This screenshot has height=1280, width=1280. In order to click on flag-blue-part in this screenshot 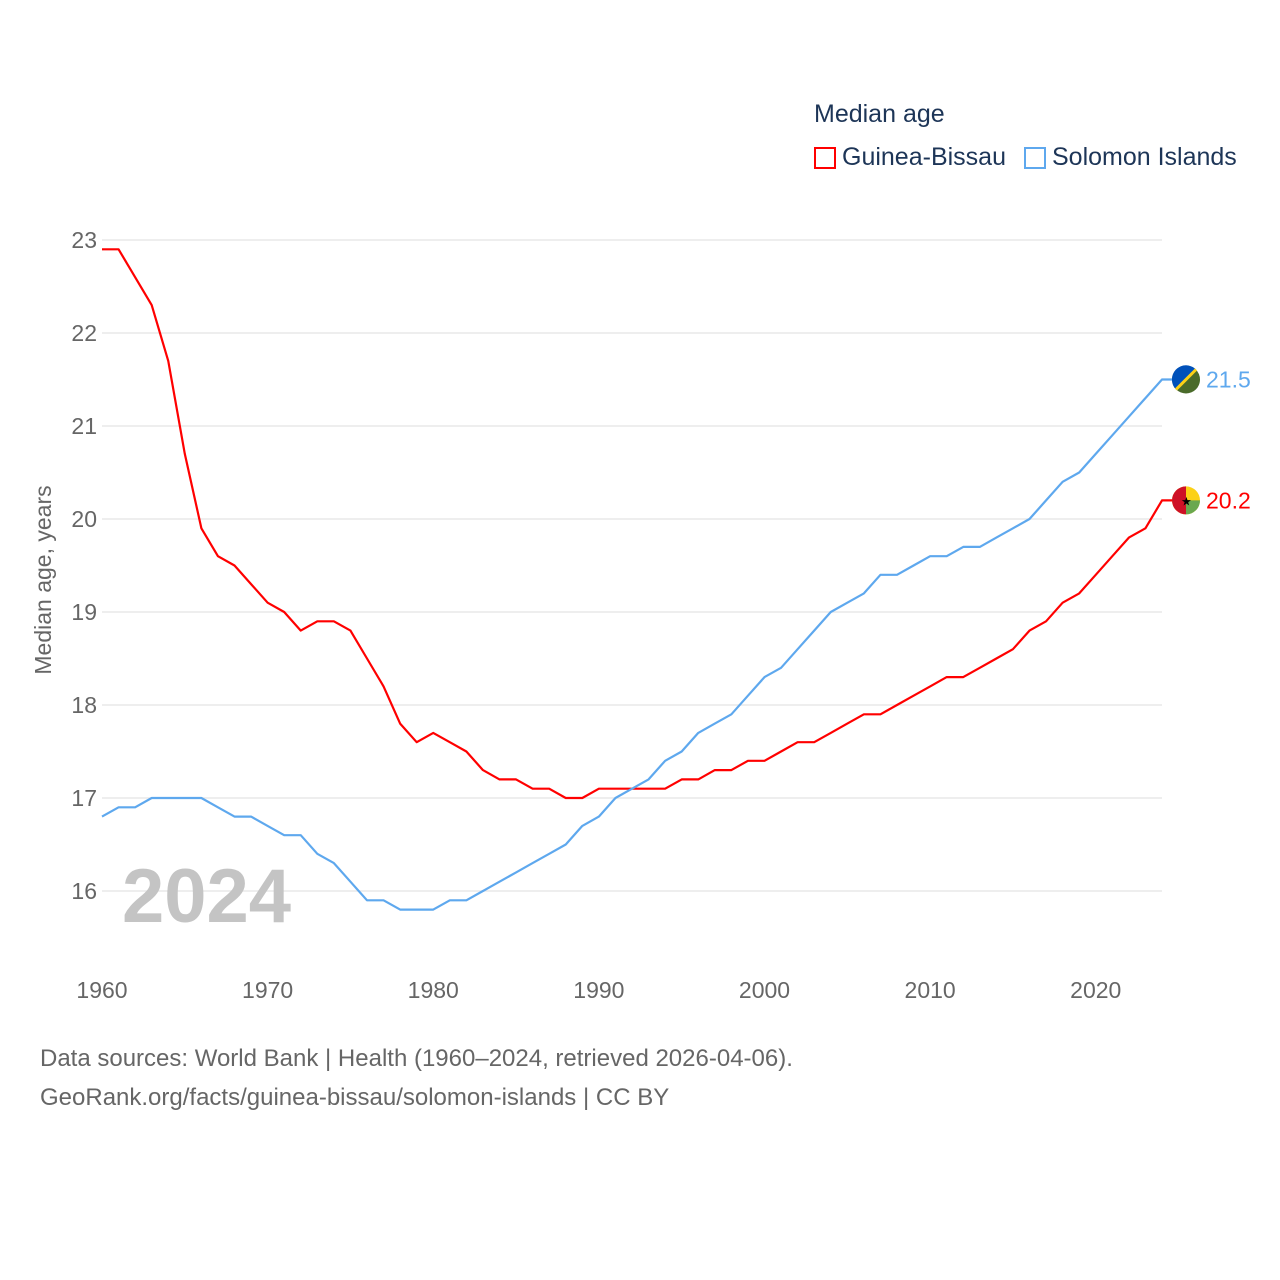, I will do `click(1183, 377)`.